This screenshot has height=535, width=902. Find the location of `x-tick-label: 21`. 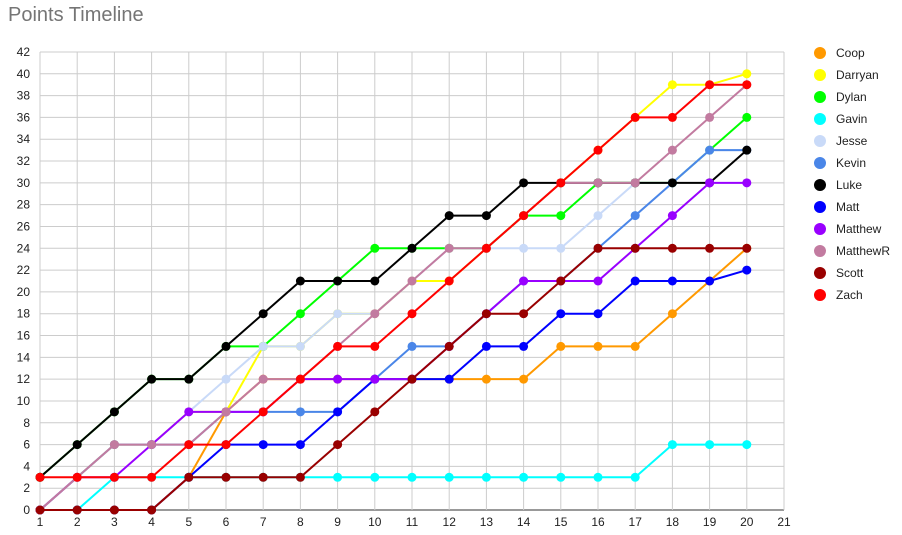

x-tick-label: 21 is located at coordinates (784, 522).